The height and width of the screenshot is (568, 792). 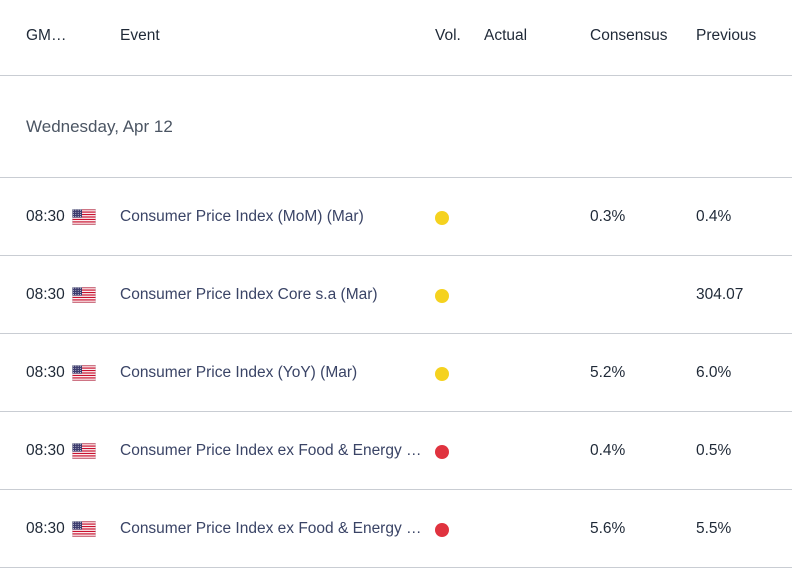 I want to click on consensus-value: 0.4%, so click(x=608, y=450).